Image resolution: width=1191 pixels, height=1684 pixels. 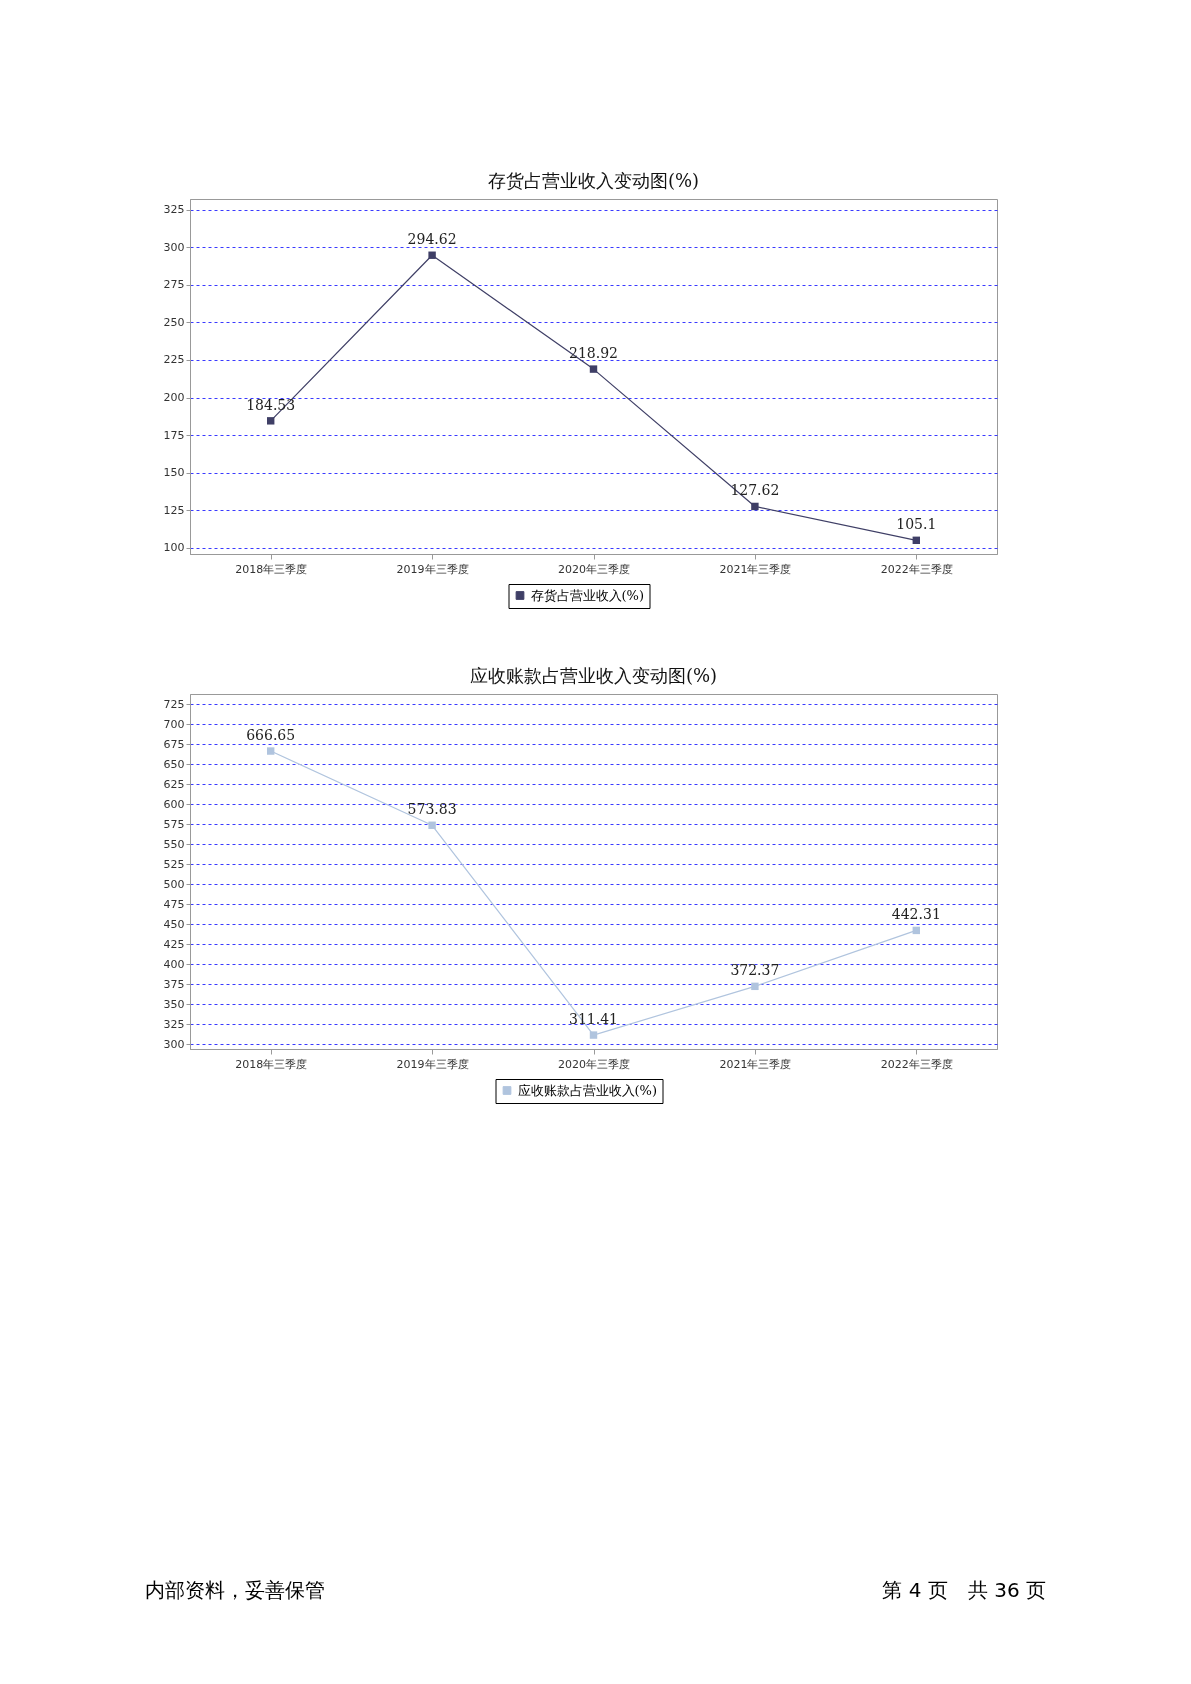 What do you see at coordinates (174, 435) in the screenshot?
I see `y-tick-label: 175` at bounding box center [174, 435].